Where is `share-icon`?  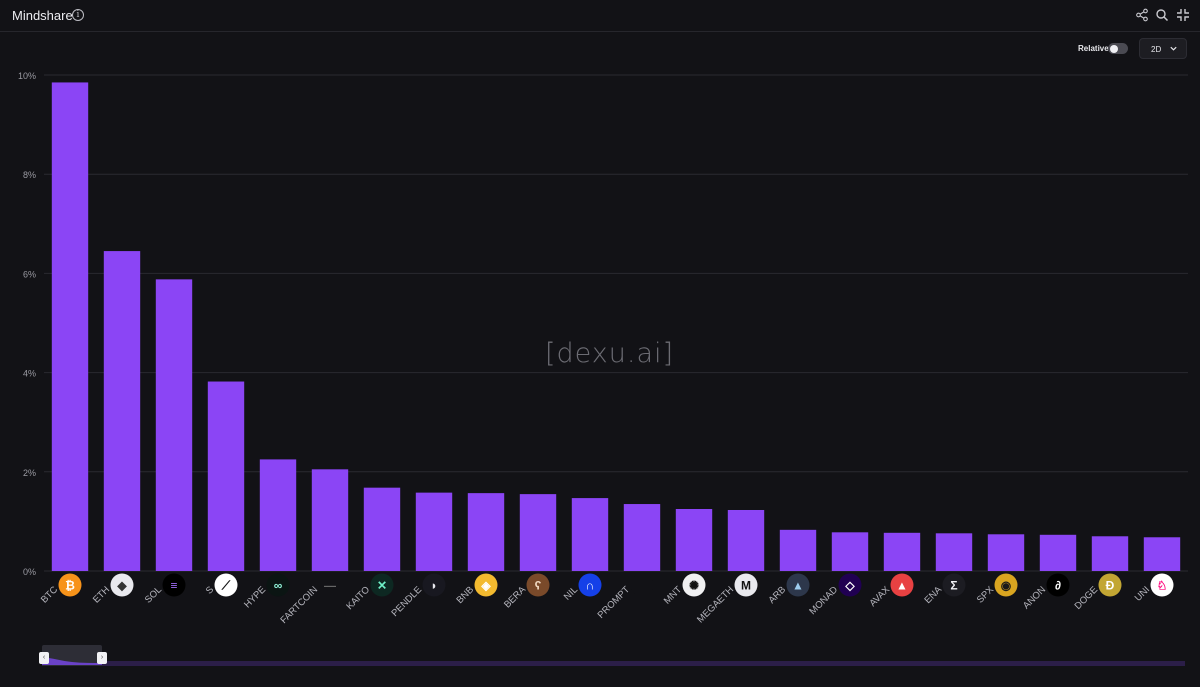
share-icon is located at coordinates (1142, 15).